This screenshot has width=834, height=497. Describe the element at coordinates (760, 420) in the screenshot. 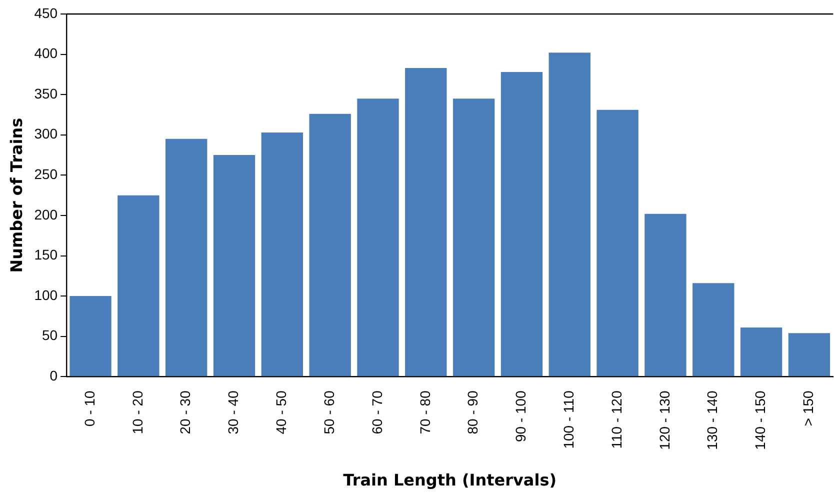

I see `x-tick-label: 140 - 150` at that location.